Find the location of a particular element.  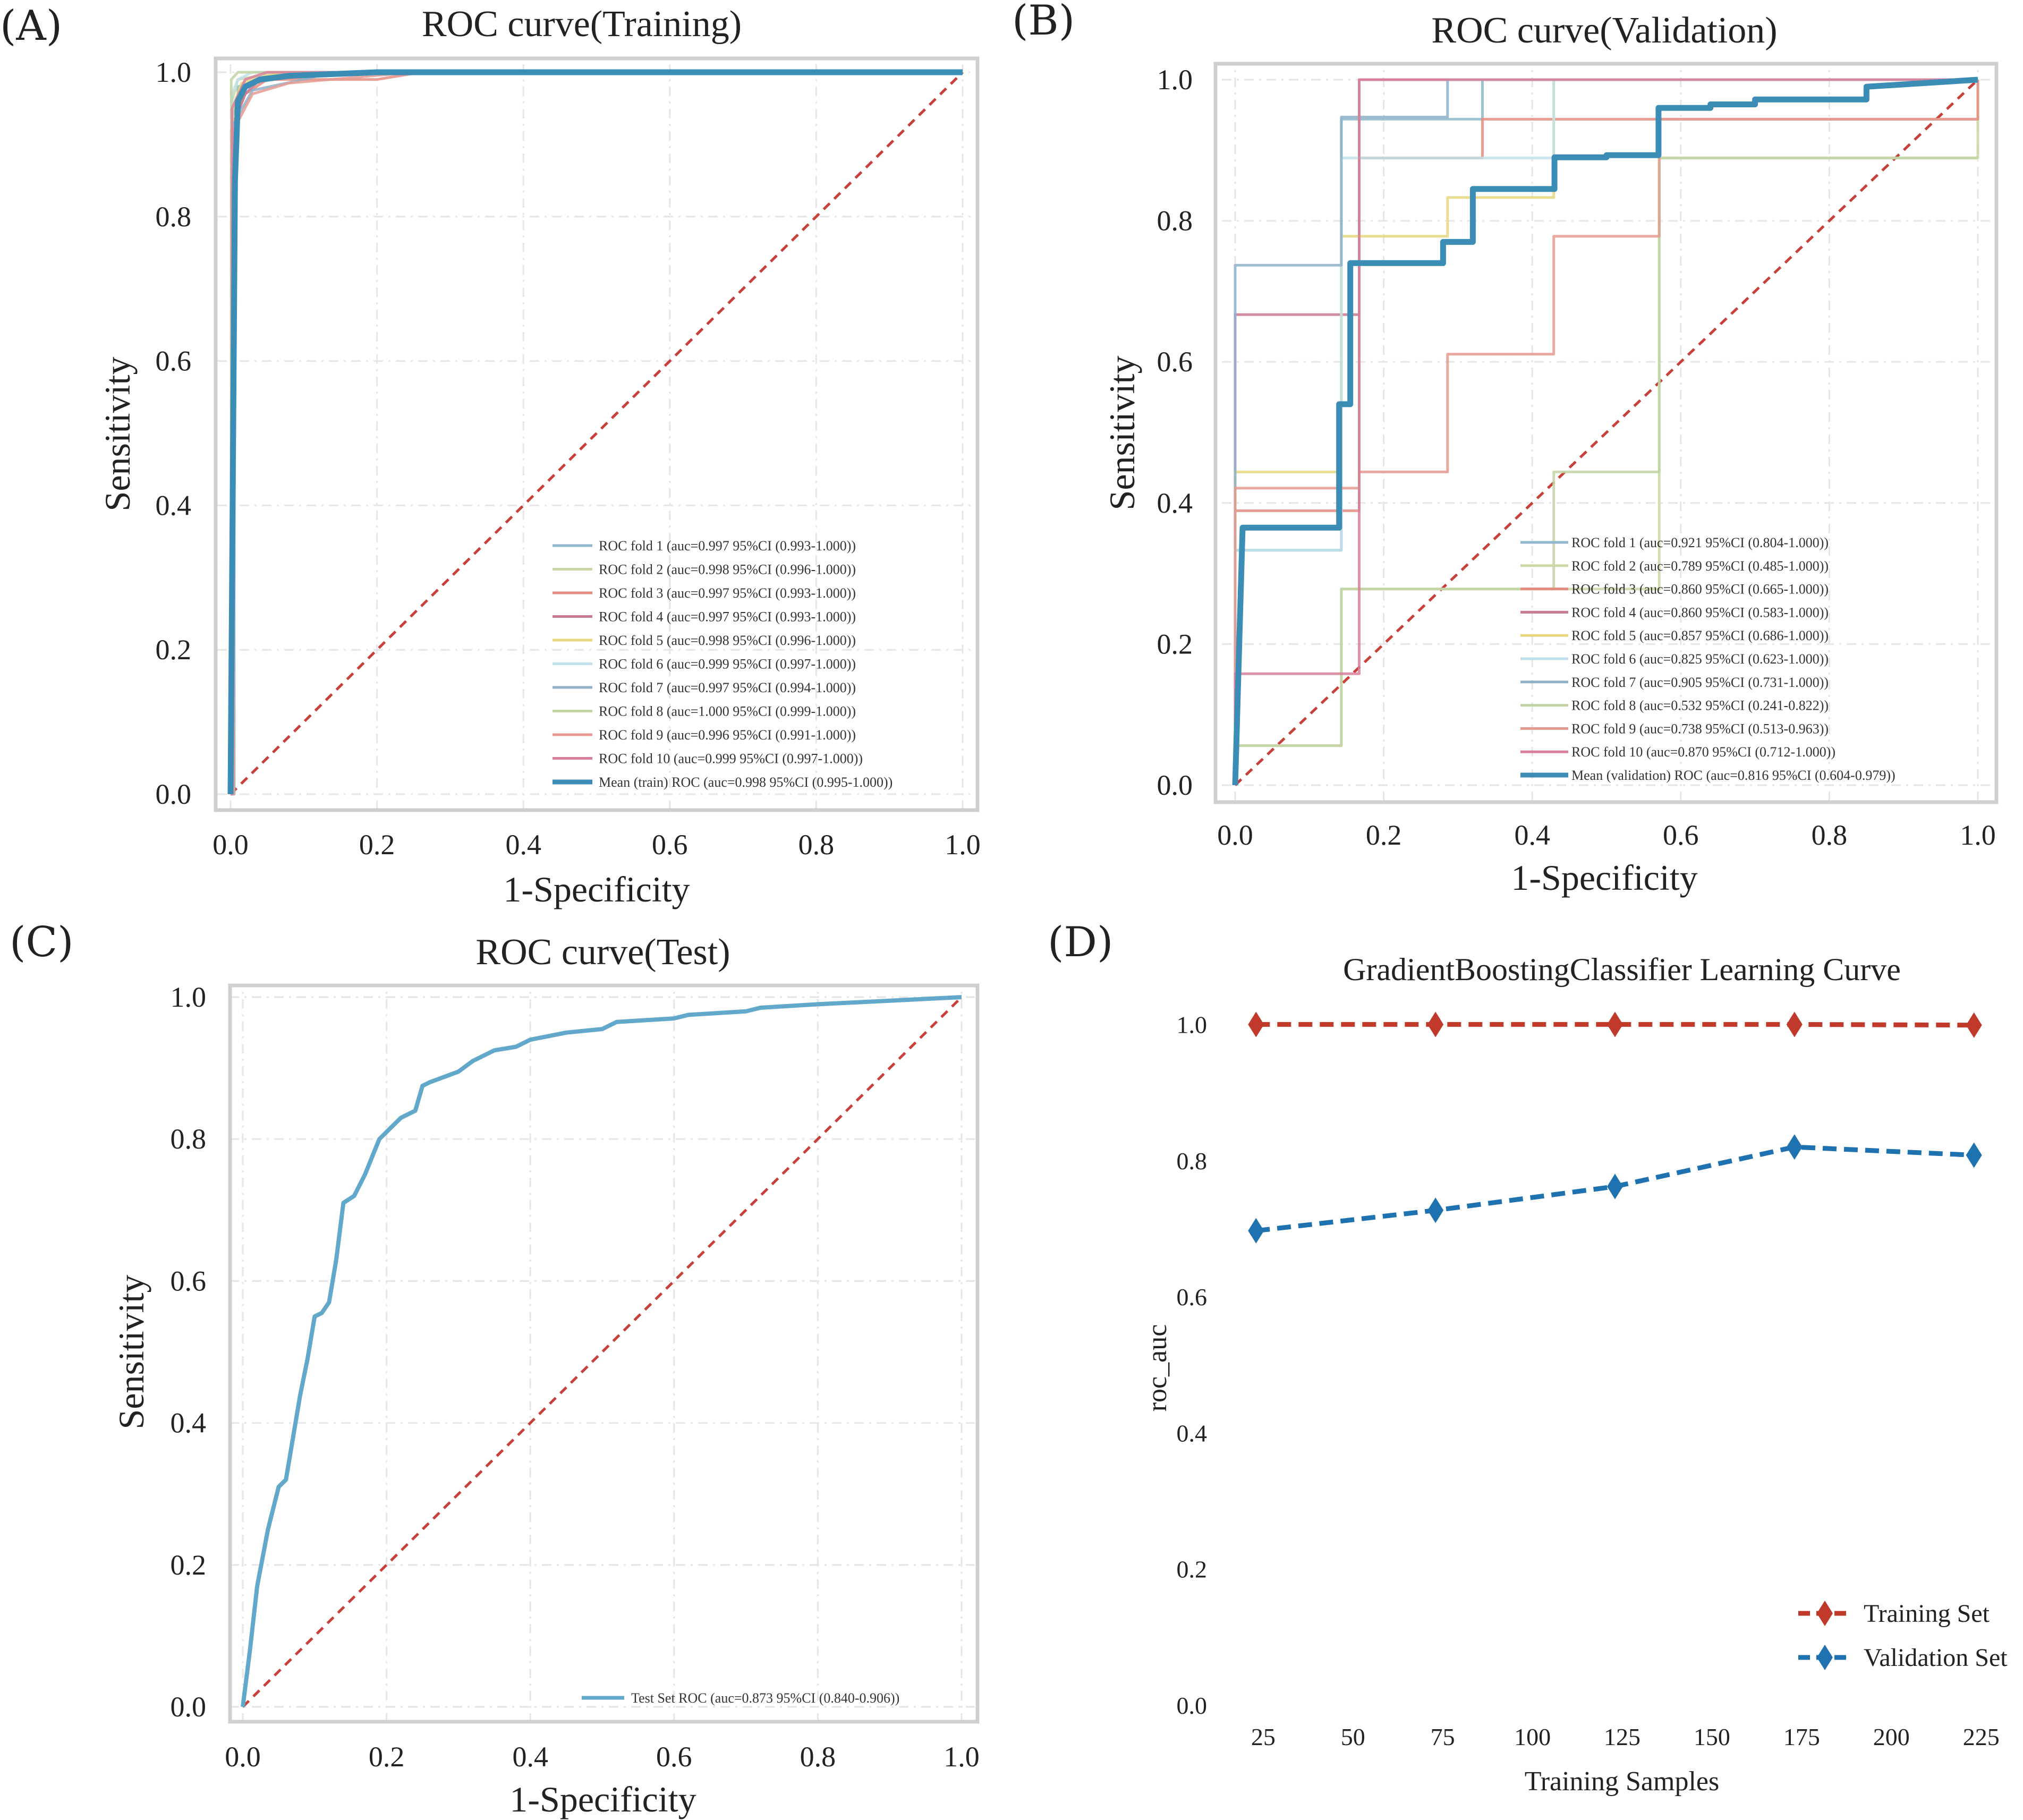

panel-d-xtick-label: 50 is located at coordinates (1353, 1736).